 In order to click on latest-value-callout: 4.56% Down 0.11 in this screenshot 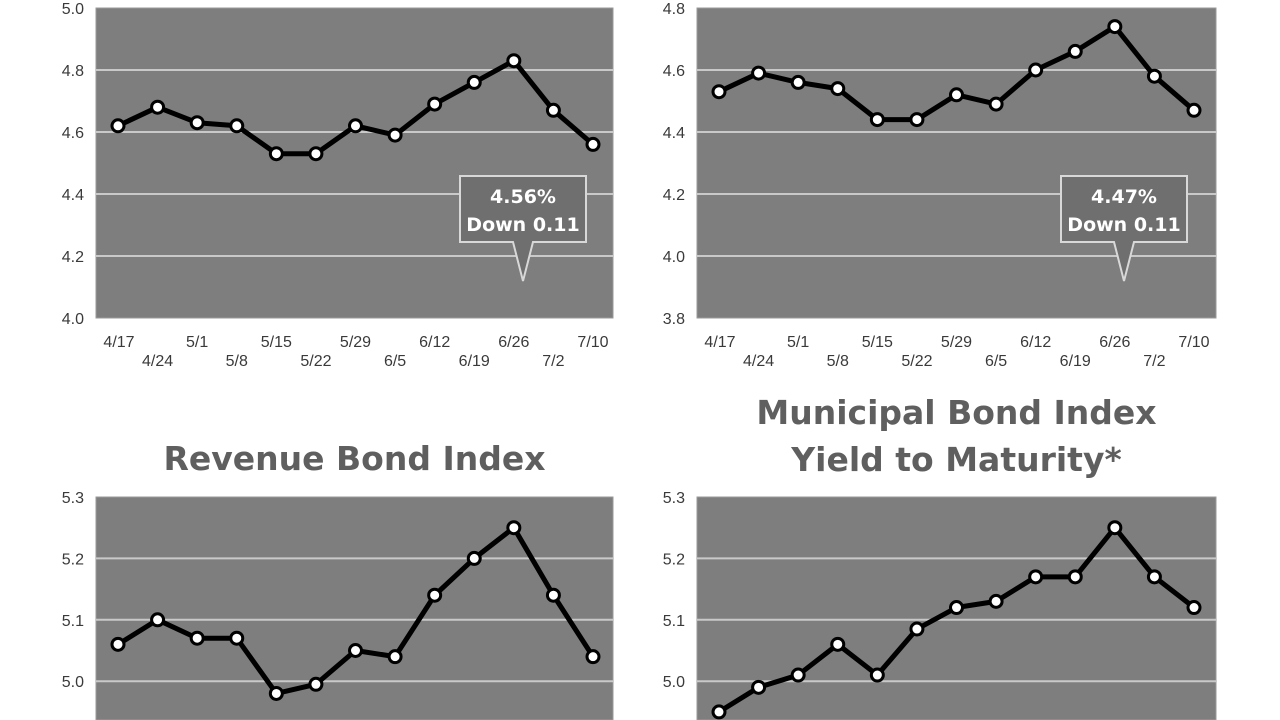, I will do `click(523, 228)`.